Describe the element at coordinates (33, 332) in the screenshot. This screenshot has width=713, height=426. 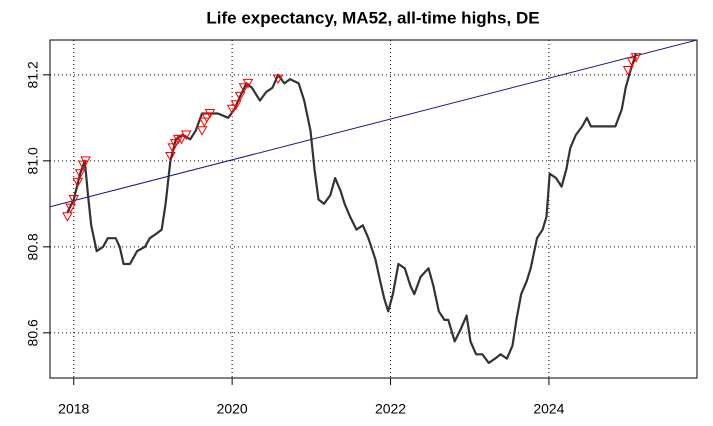
I see `y-tick-label: 80.6` at that location.